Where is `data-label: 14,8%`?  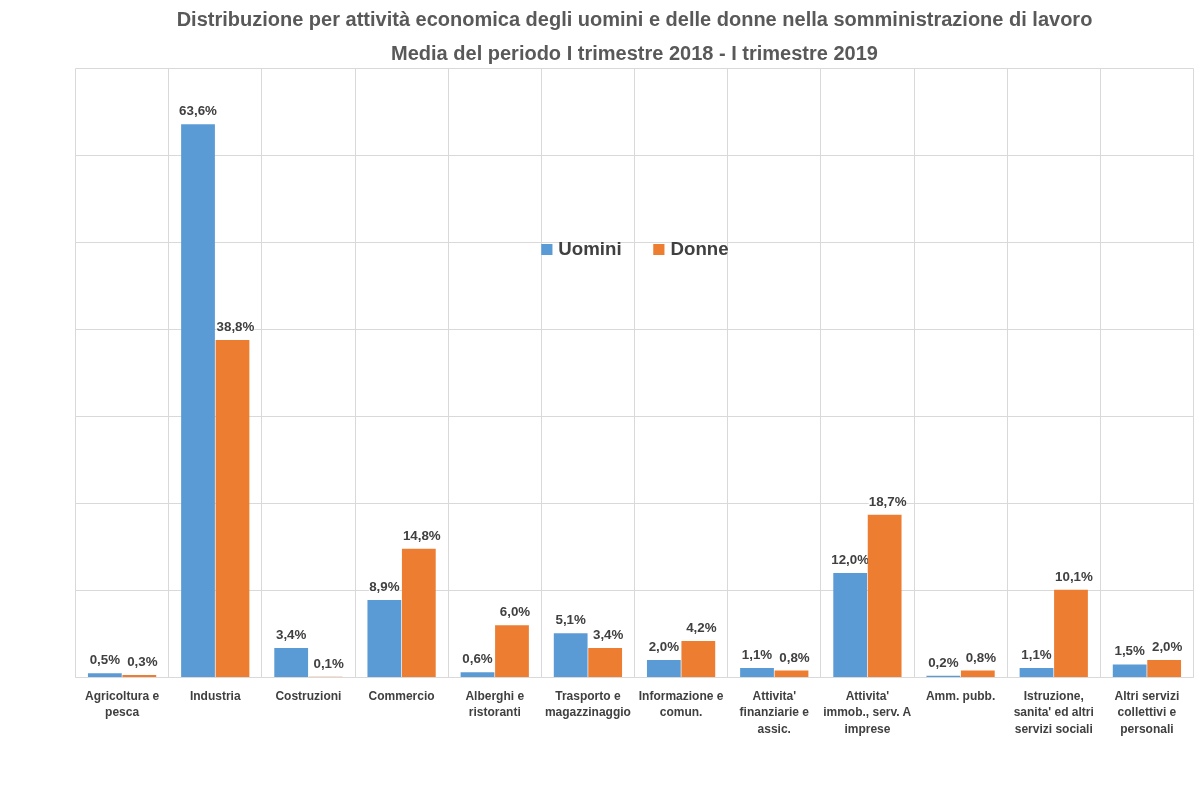
data-label: 14,8% is located at coordinates (421, 535).